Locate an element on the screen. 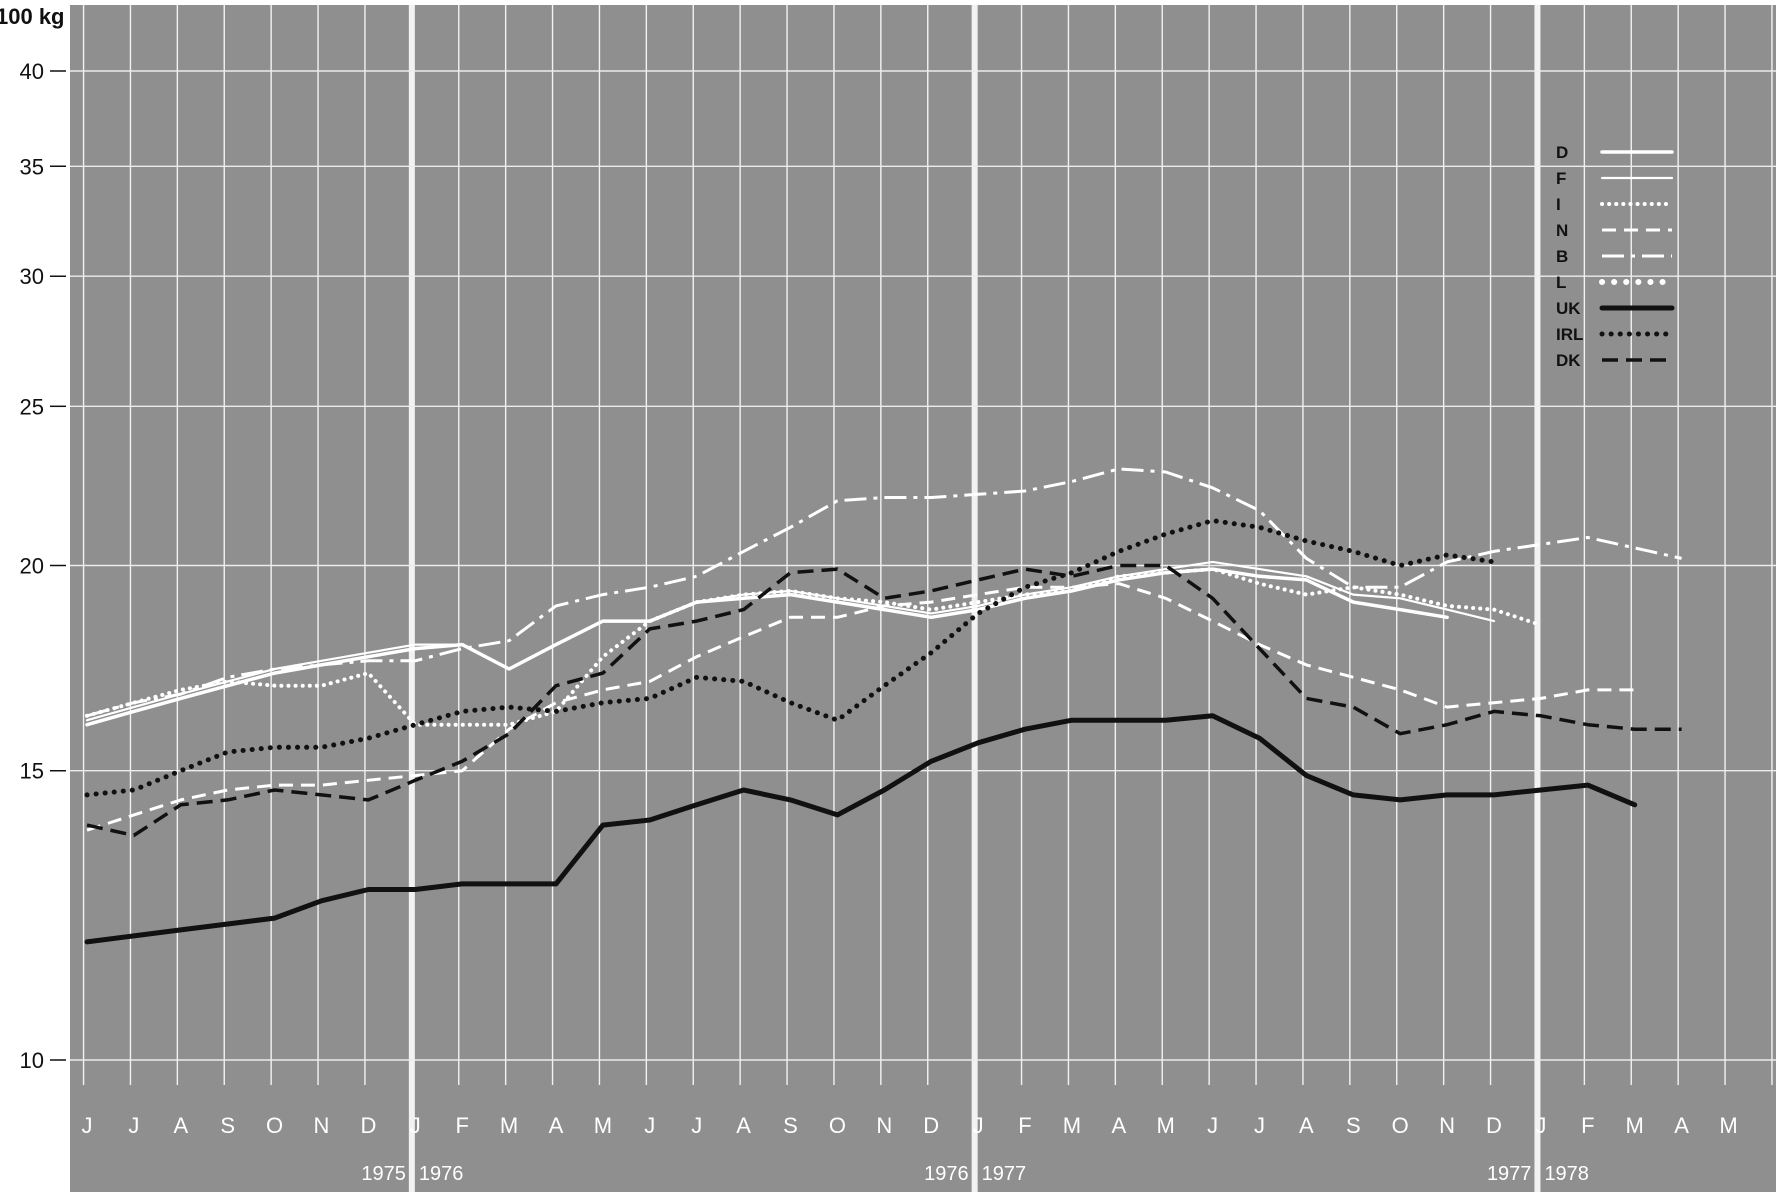  y-tick-label: 10 is located at coordinates (32, 1060).